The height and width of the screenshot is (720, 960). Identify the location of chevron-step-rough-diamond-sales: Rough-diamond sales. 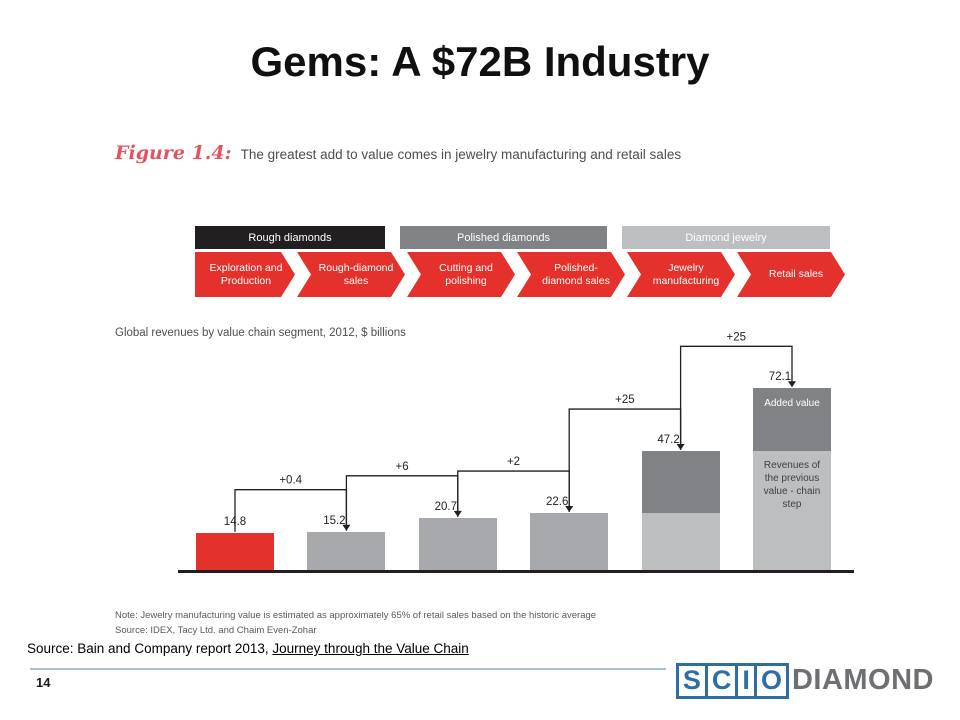
(351, 274).